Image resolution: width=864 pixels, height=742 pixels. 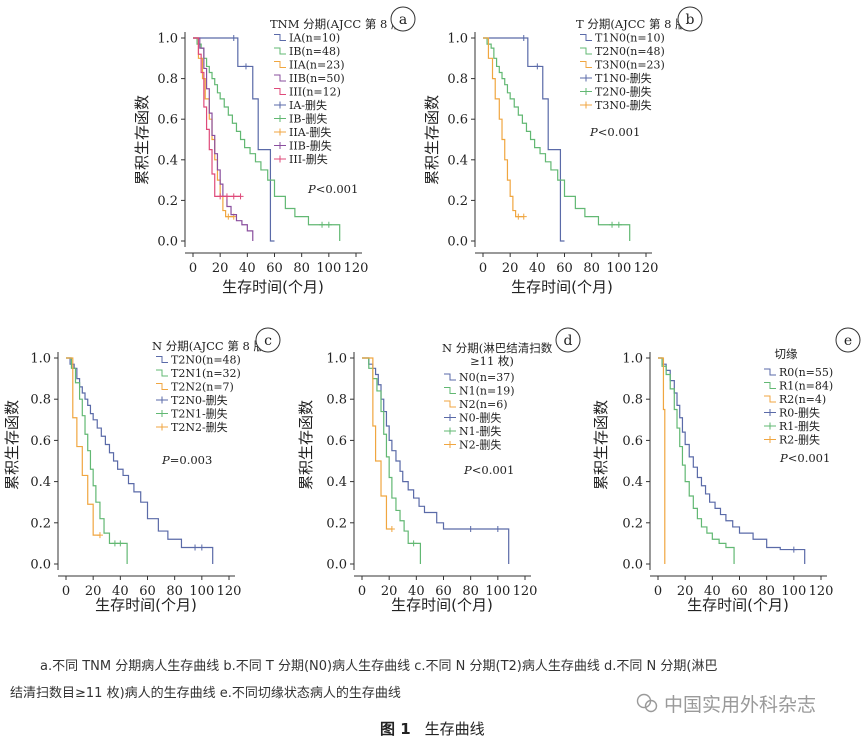 I want to click on legend-entry: T2N2-删失, so click(x=199, y=427).